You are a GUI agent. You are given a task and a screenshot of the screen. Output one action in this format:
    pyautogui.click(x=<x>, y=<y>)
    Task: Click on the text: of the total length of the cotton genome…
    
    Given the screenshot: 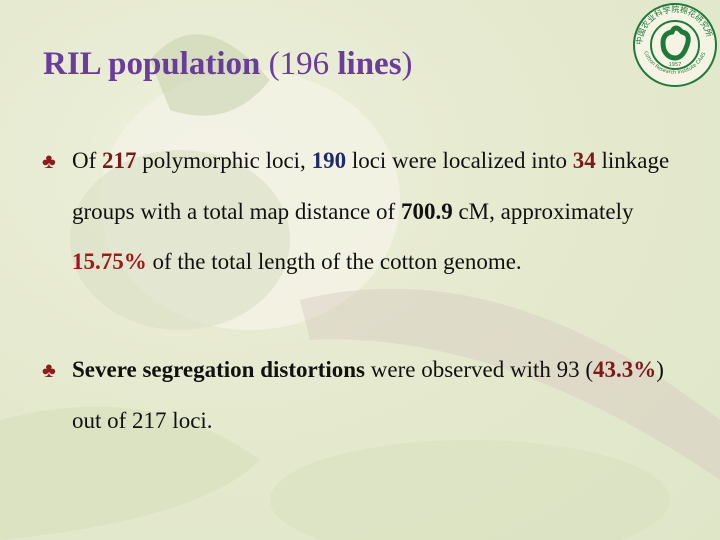 What is the action you would take?
    pyautogui.click(x=334, y=261)
    